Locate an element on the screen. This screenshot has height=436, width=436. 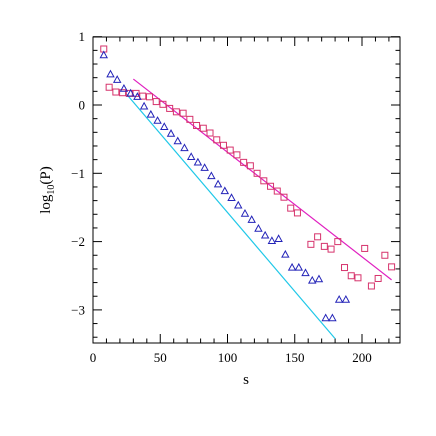
y-axis-label: log10(P) is located at coordinates (47, 190).